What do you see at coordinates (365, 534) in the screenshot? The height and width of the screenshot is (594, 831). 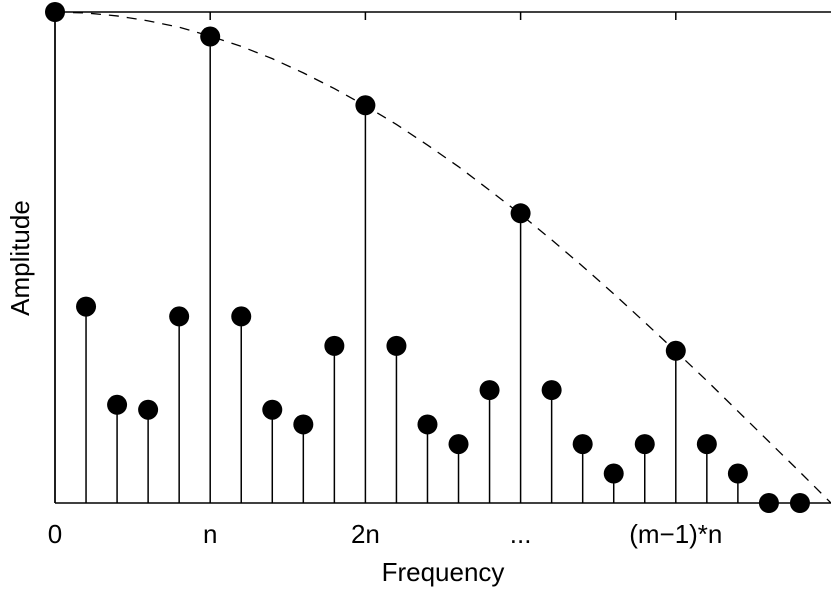 I see `x-tick-label: 2n` at bounding box center [365, 534].